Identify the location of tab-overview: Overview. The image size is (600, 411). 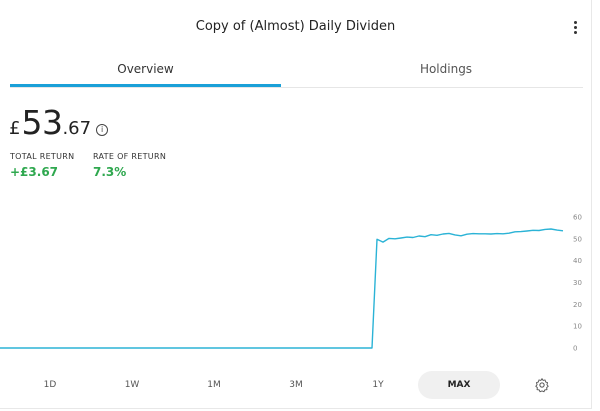
(145, 69).